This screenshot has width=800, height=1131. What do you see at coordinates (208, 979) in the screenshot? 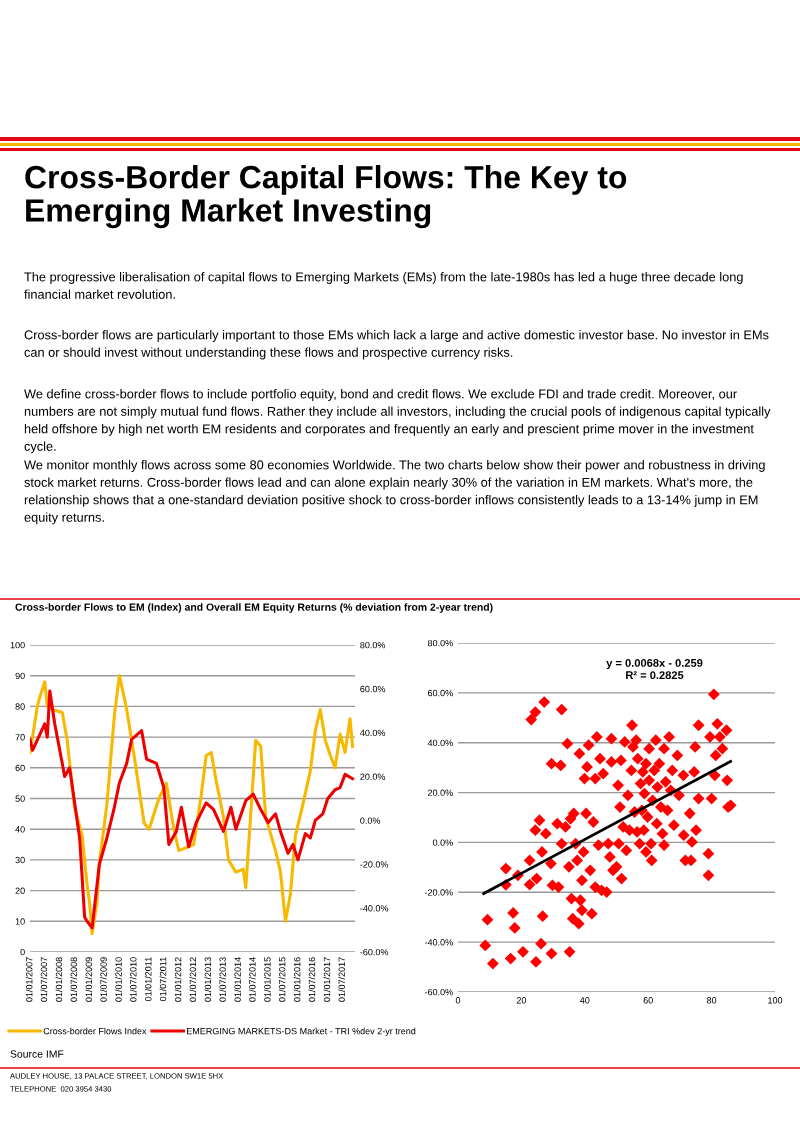
I see `x-tick-label: 01/01/2013` at bounding box center [208, 979].